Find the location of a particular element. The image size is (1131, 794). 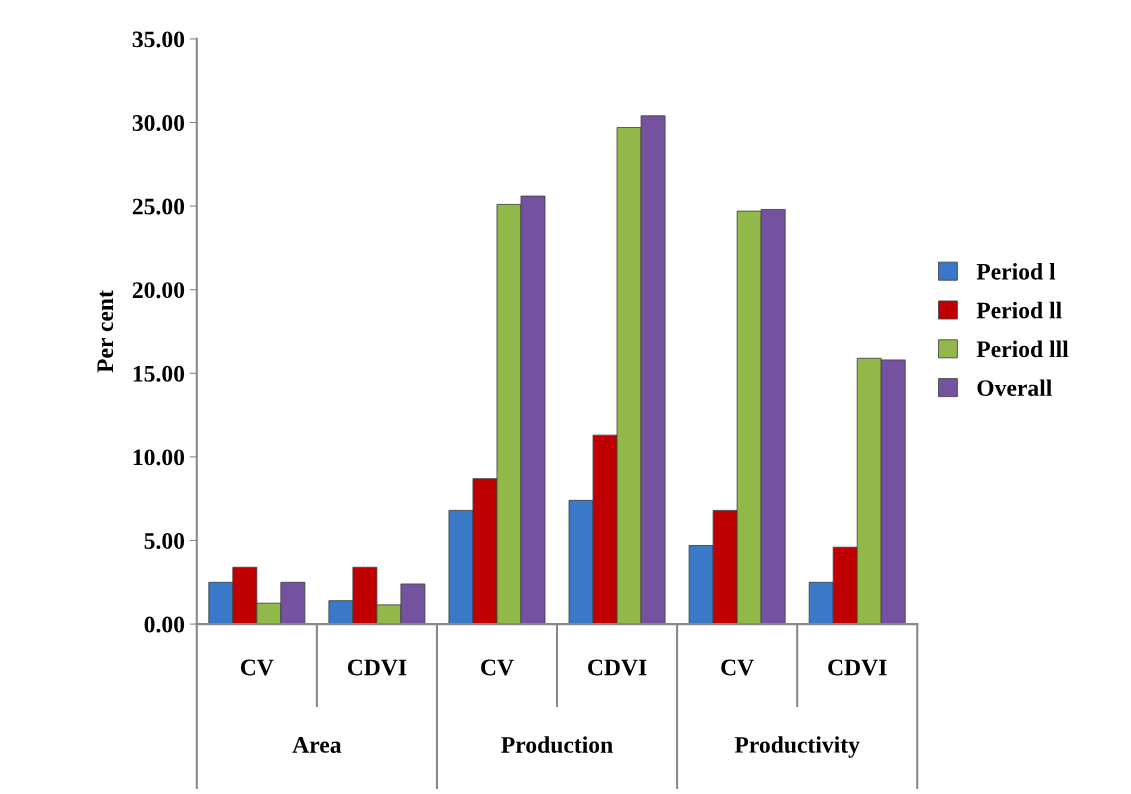

y-tick-label: 30.00 is located at coordinates (158, 123).